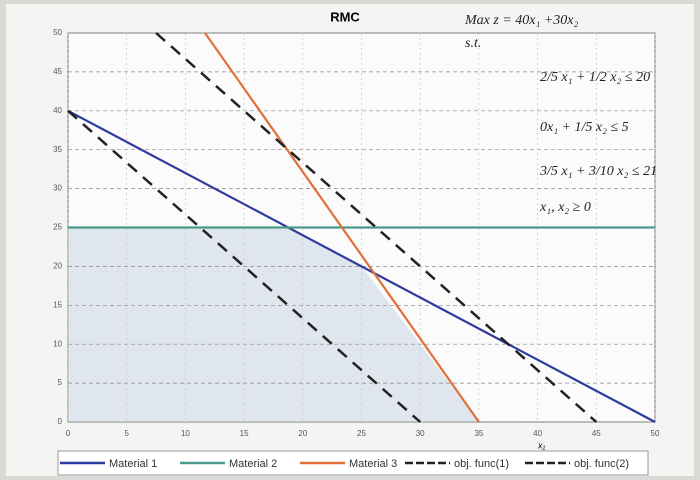  What do you see at coordinates (473, 43) in the screenshot?
I see `annotation: s.t.` at bounding box center [473, 43].